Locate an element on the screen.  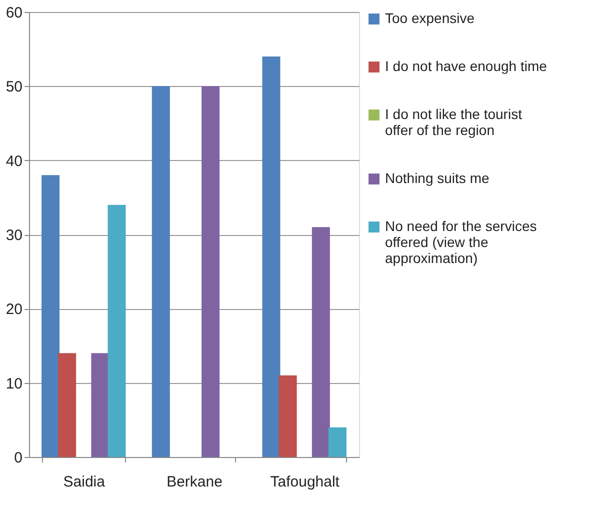
y-tick-label: 20 is located at coordinates (14, 309).